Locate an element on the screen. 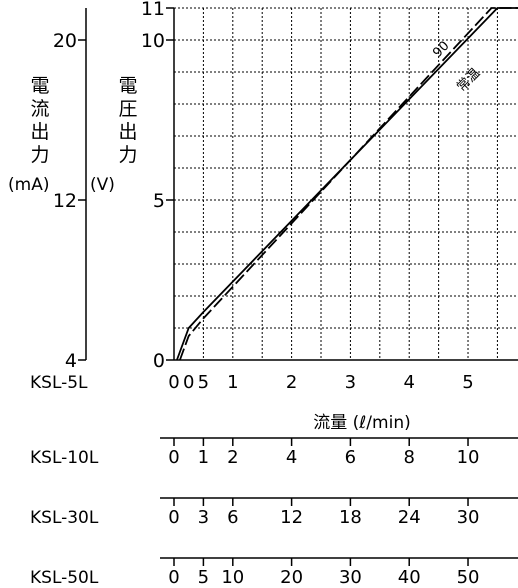 The width and height of the screenshot is (518, 588). model-tick-label: 50 is located at coordinates (468, 577).